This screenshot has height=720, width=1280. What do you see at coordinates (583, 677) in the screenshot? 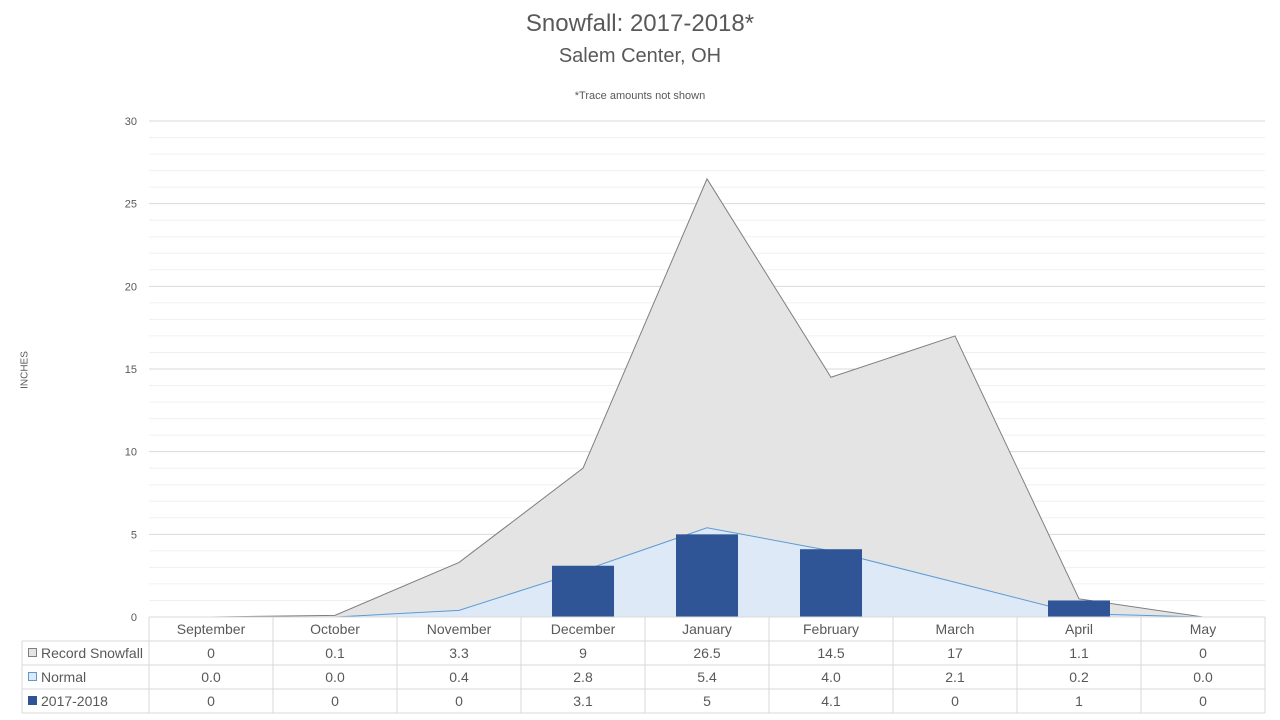
I see `data-label: 2.8` at bounding box center [583, 677].